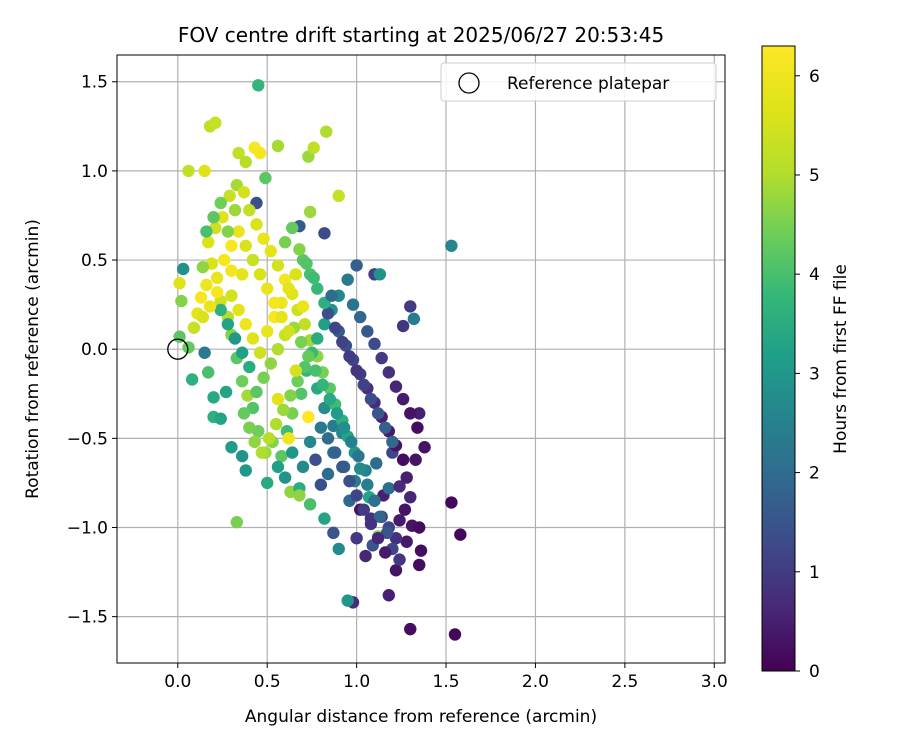 The width and height of the screenshot is (900, 750). Describe the element at coordinates (469, 83) in the screenshot. I see `legend-marker-icon` at that location.